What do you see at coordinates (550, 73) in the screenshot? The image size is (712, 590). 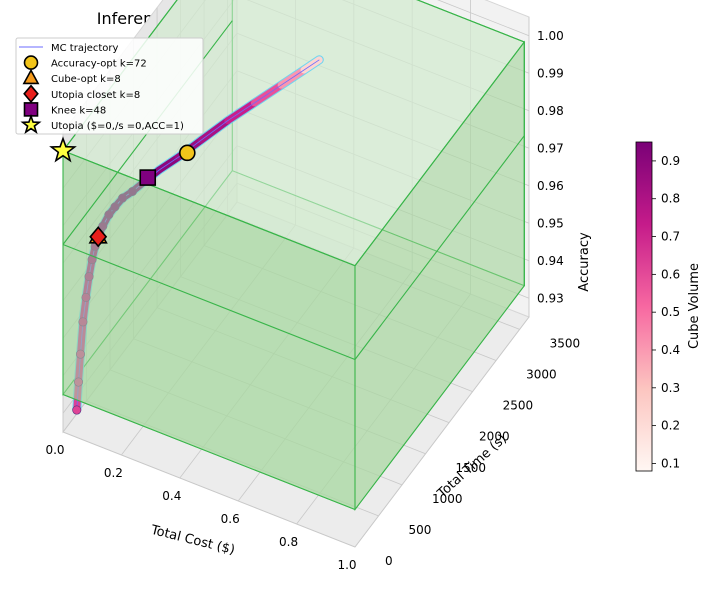 I see `z-tick-label: 0.99` at bounding box center [550, 73].